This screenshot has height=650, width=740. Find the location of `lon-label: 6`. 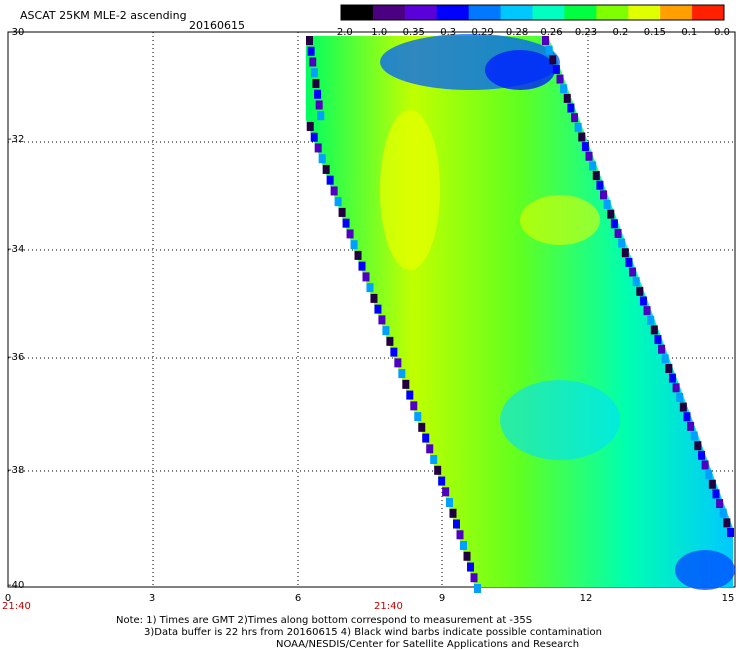

lon-label: 6 is located at coordinates (298, 598).